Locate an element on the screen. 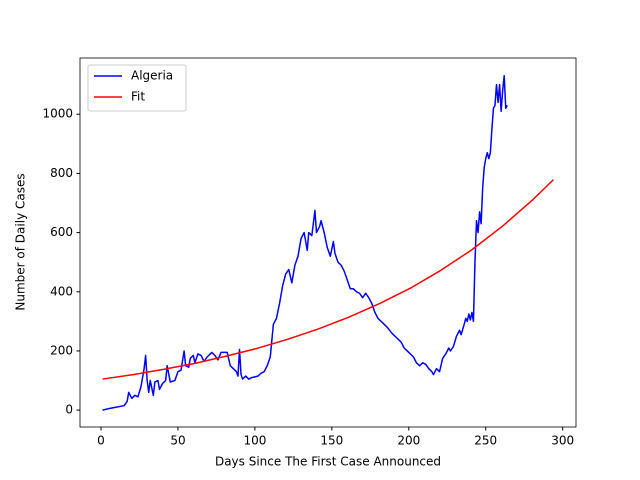 This screenshot has width=640, height=480. x-tick-label: 300 is located at coordinates (562, 441).